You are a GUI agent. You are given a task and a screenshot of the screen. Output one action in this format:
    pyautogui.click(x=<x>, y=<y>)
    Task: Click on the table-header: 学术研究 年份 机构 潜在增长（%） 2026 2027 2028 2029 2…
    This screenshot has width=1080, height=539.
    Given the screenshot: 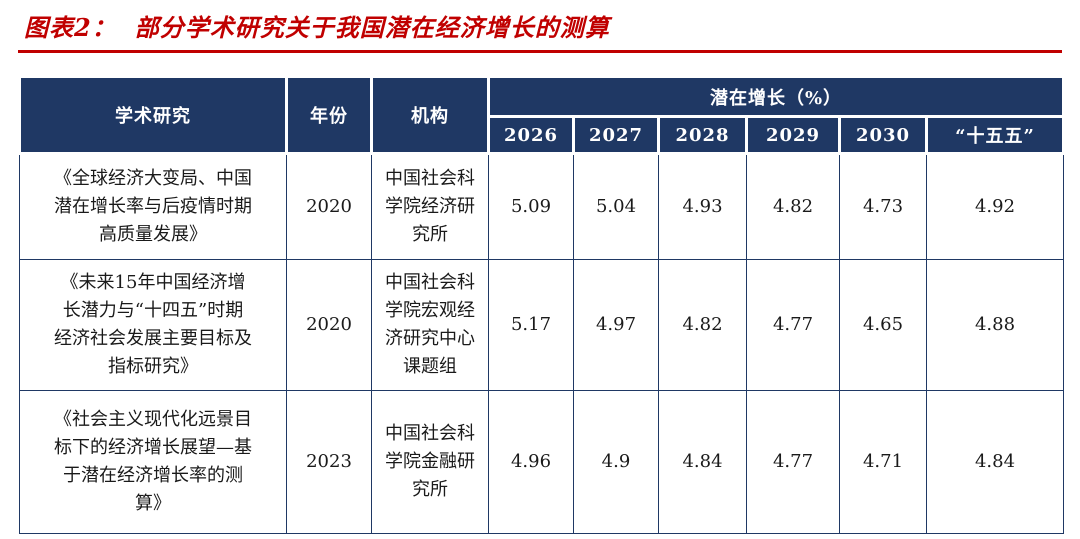 What is the action you would take?
    pyautogui.click(x=542, y=115)
    